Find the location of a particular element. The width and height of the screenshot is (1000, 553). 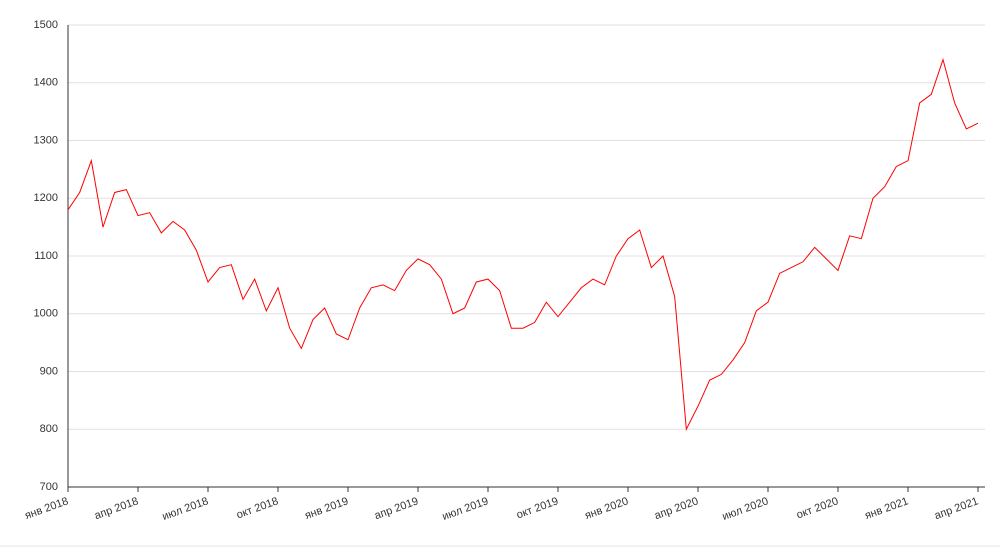

x-tick-label: апр 2018 is located at coordinates (116, 508).